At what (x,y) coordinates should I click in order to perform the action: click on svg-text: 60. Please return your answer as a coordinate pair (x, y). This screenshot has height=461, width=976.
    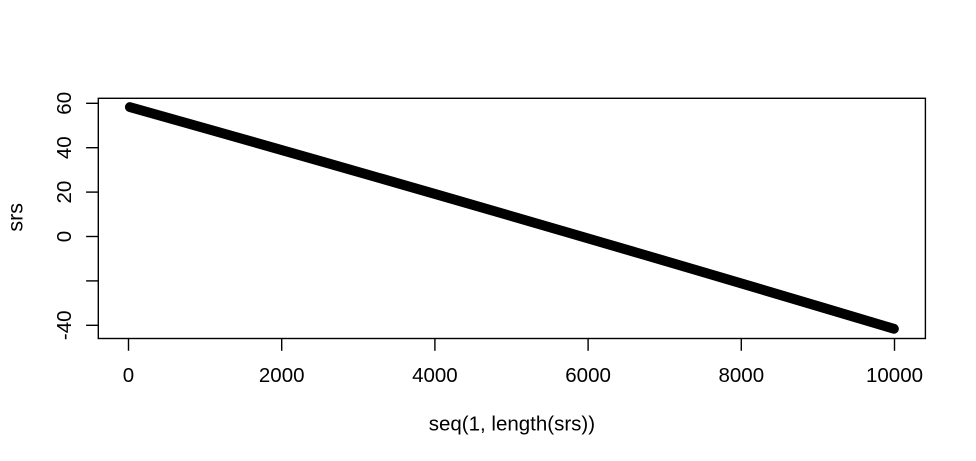
    Looking at the image, I should click on (64, 103).